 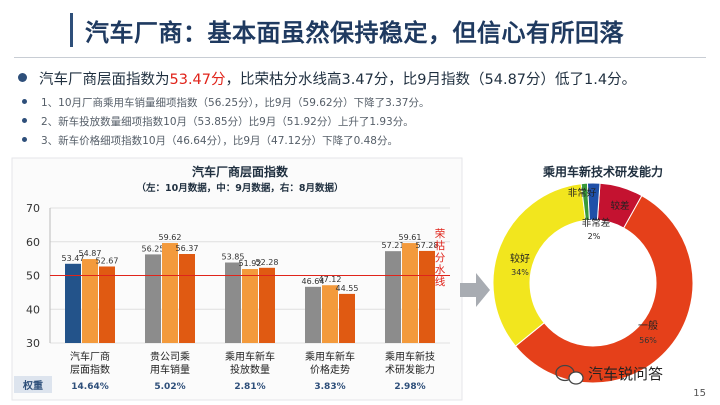 What do you see at coordinates (520, 272) in the screenshot?
I see `slice-value-label: 34%` at bounding box center [520, 272].